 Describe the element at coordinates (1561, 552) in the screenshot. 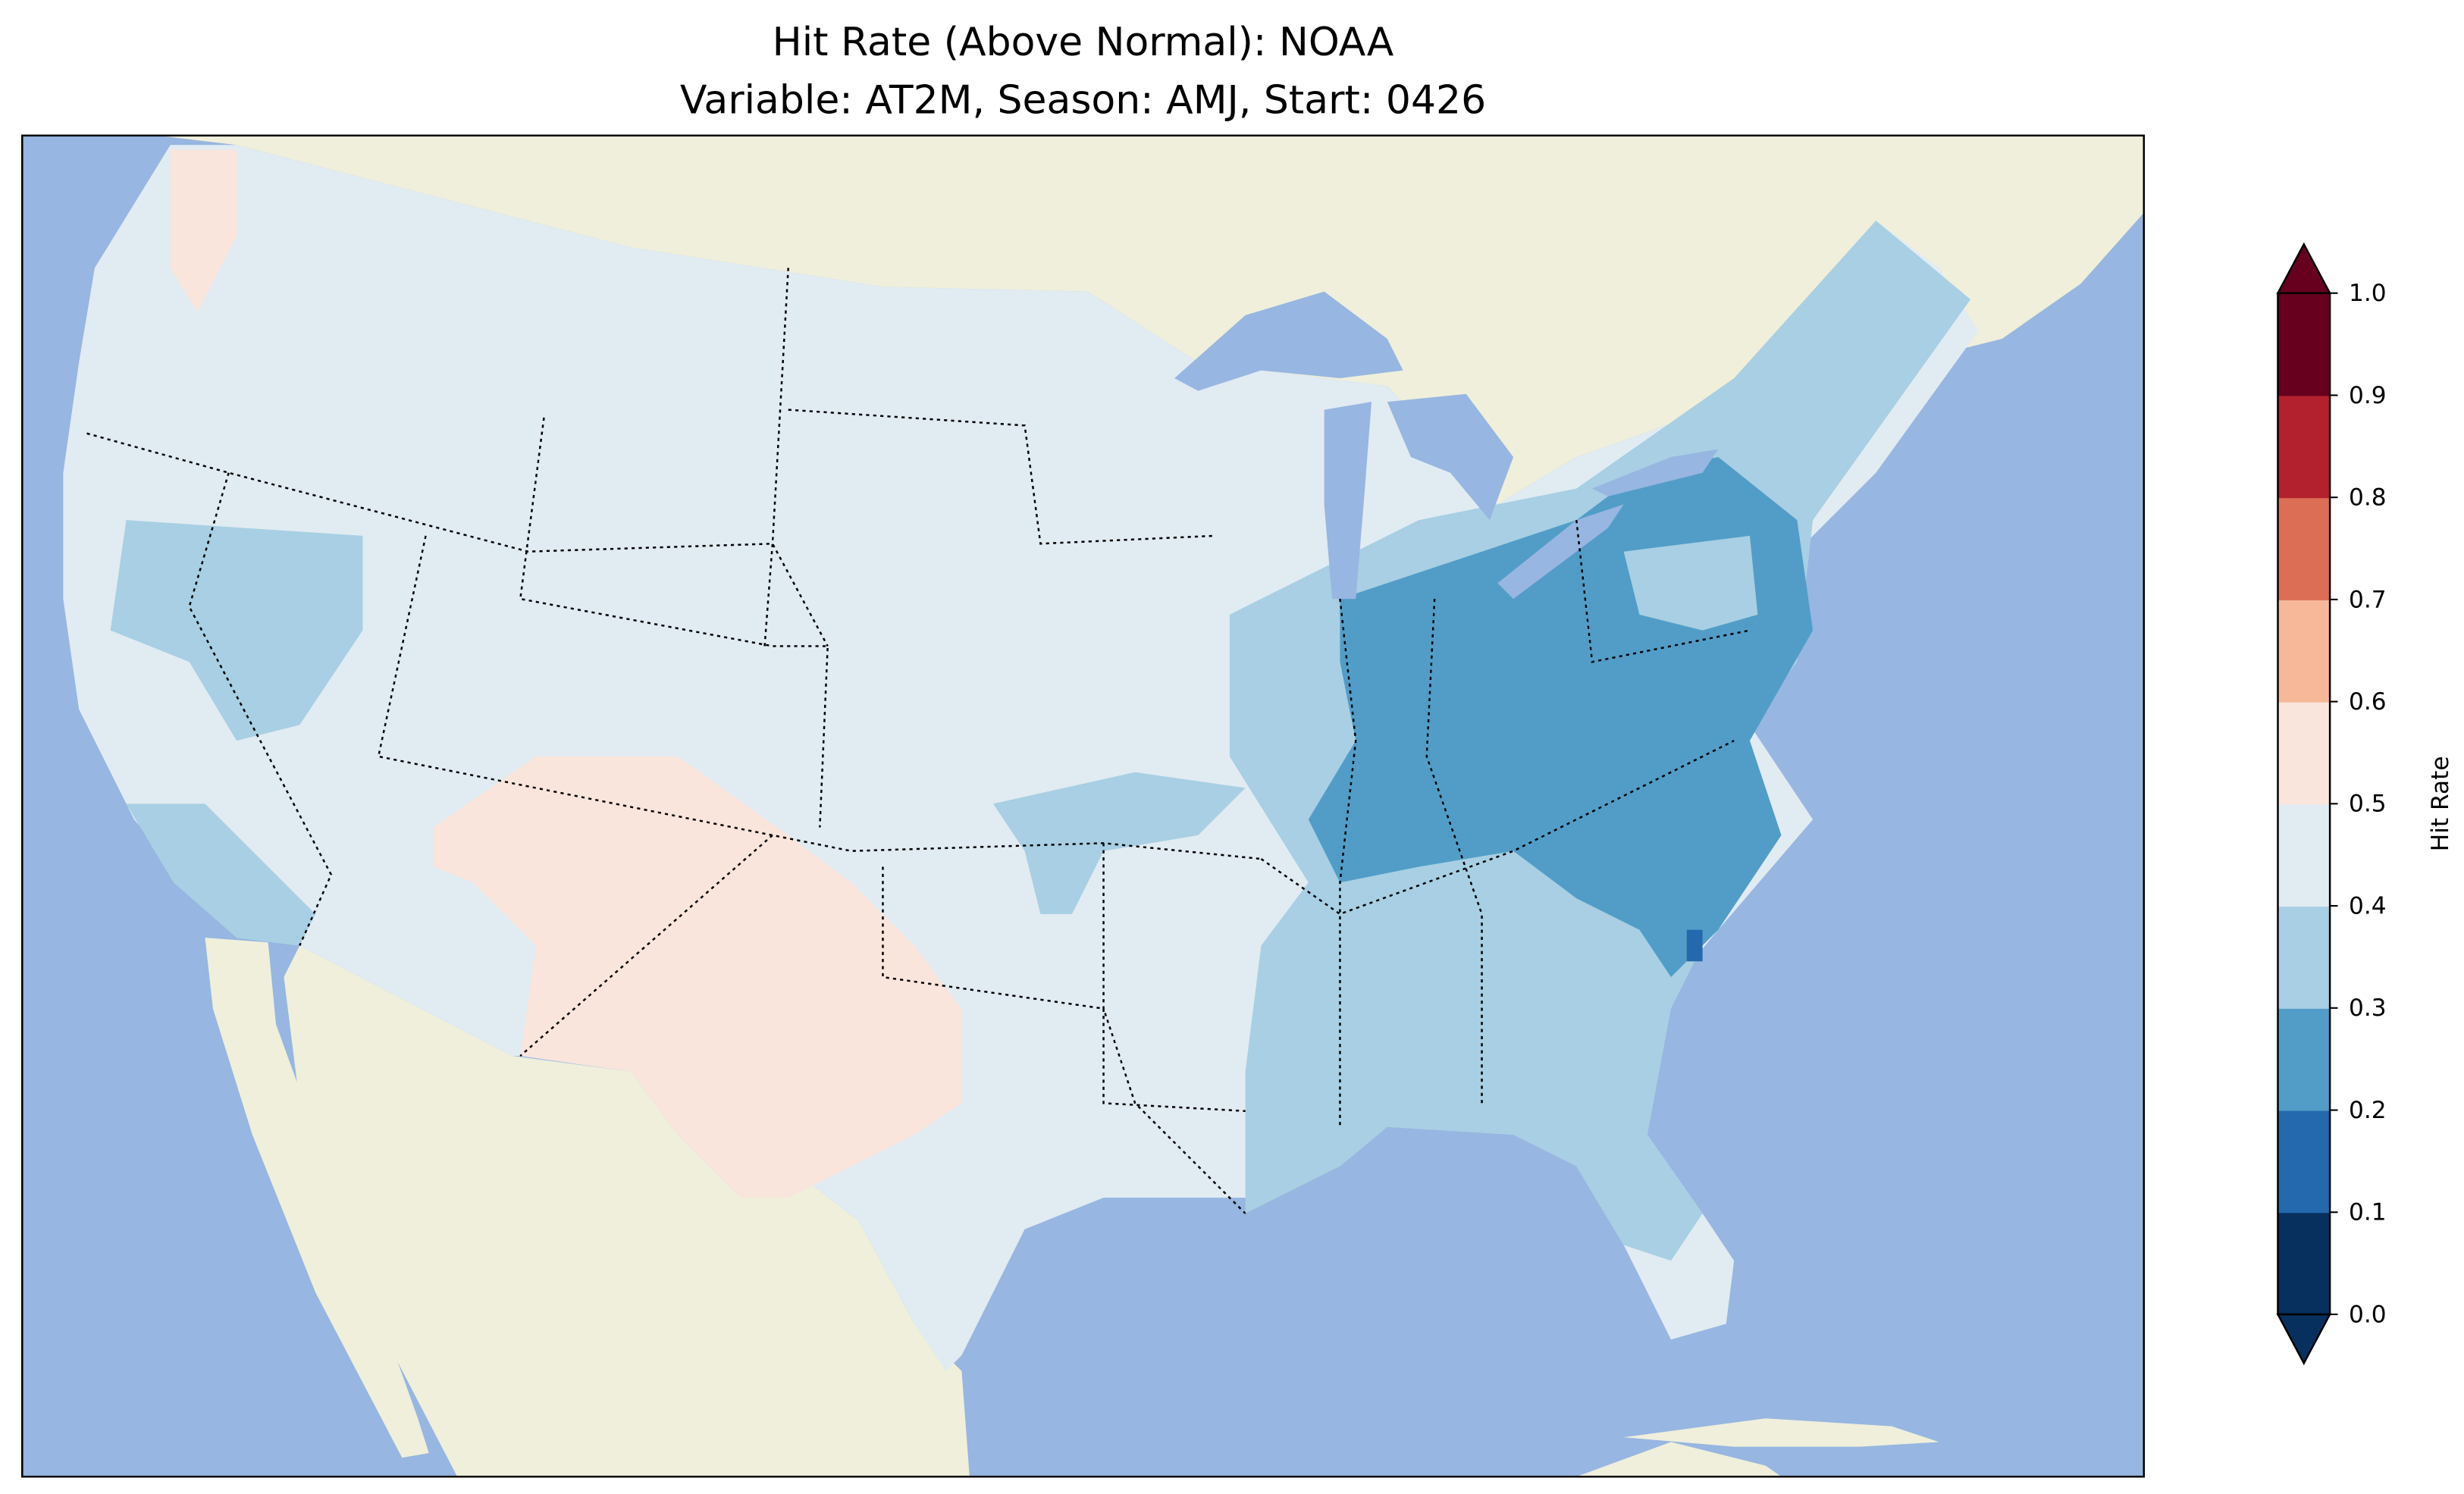

I see `lake-erie` at that location.